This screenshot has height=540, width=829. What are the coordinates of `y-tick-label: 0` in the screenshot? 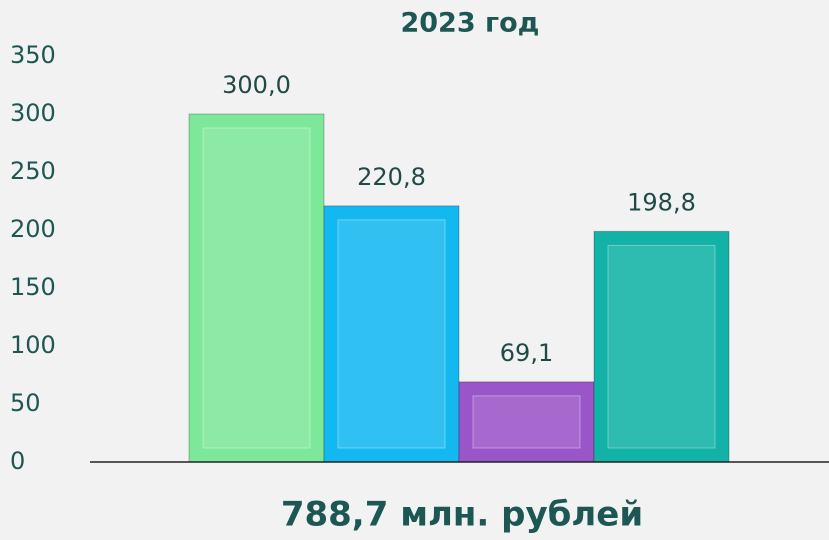 It's located at (17, 461).